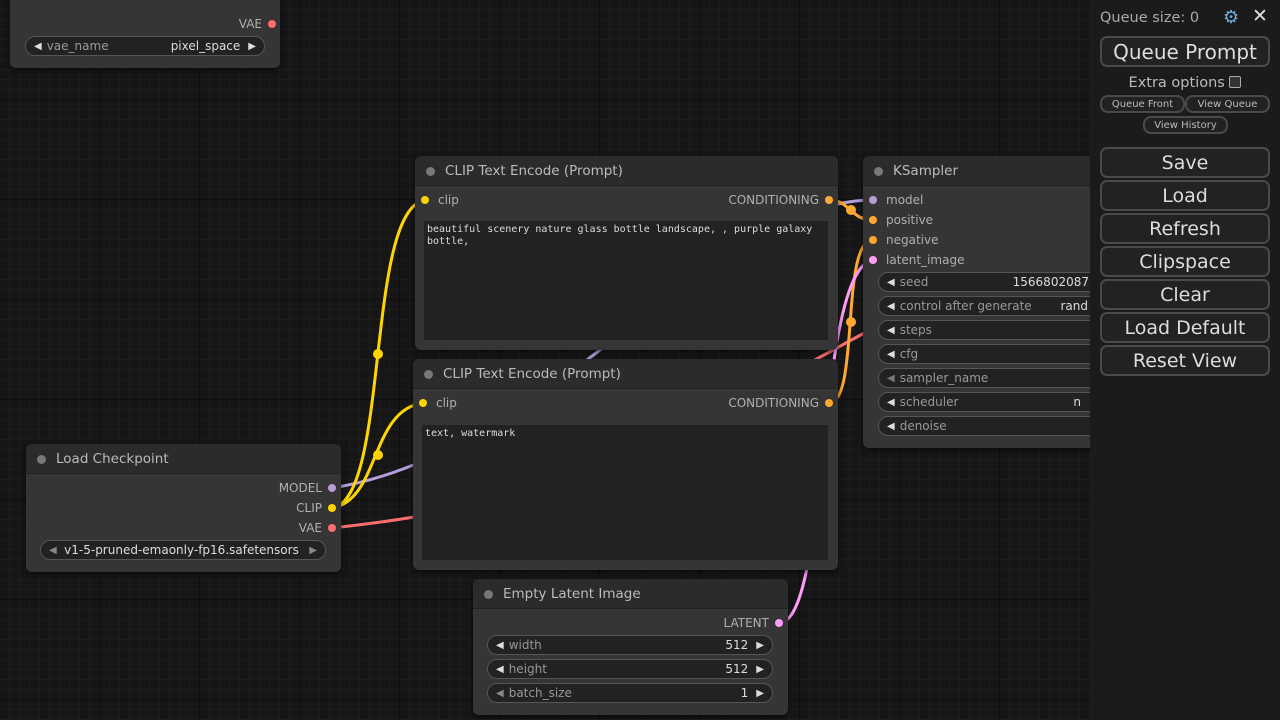  What do you see at coordinates (1235, 82) in the screenshot?
I see `extra-options-checkbox` at bounding box center [1235, 82].